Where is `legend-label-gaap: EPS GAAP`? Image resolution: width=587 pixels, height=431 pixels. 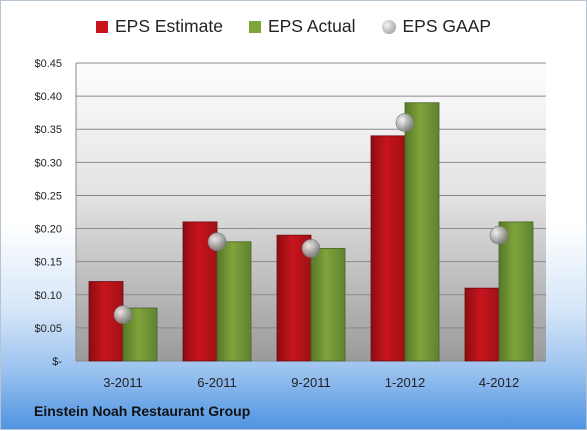 legend-label-gaap: EPS GAAP is located at coordinates (447, 26).